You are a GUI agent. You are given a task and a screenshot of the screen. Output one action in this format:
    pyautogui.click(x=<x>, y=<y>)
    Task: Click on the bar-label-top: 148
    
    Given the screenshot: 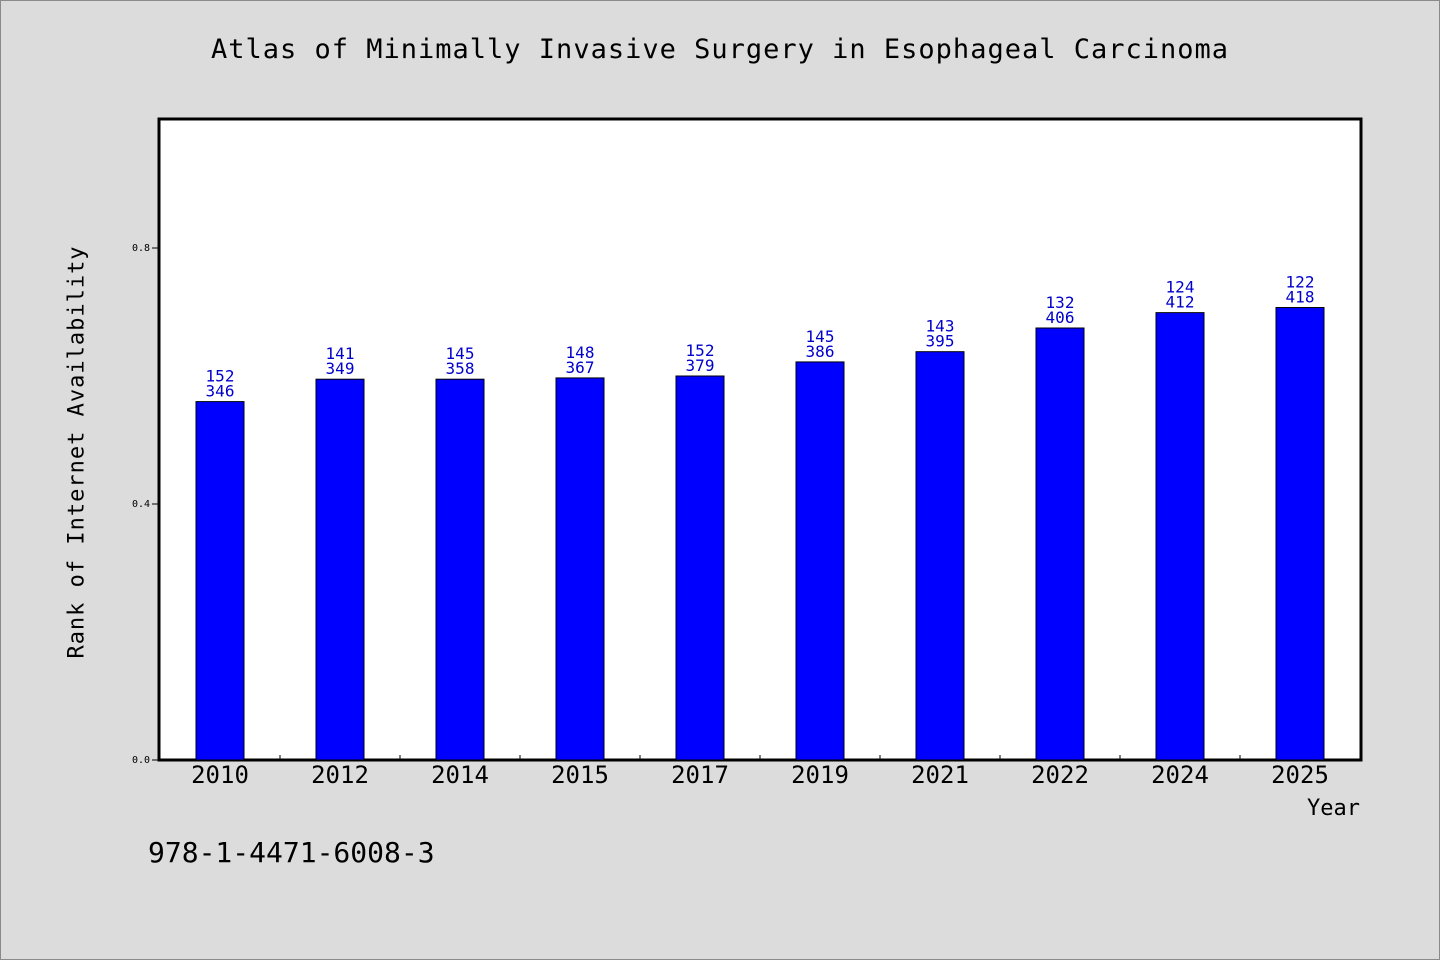 What is the action you would take?
    pyautogui.click(x=580, y=352)
    